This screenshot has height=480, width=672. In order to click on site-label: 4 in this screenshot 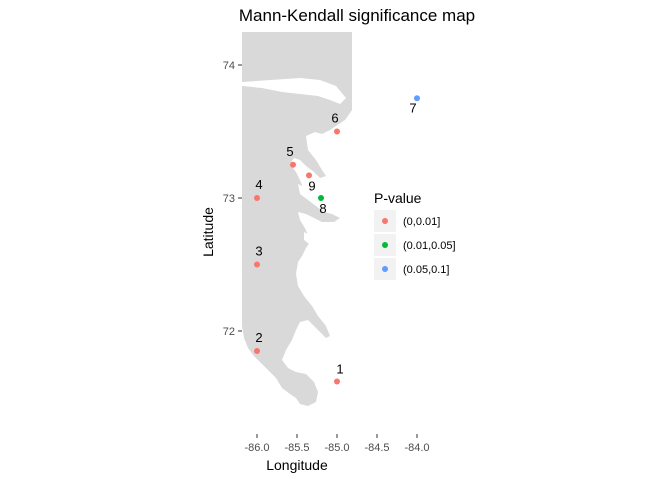, I will do `click(258, 184)`.